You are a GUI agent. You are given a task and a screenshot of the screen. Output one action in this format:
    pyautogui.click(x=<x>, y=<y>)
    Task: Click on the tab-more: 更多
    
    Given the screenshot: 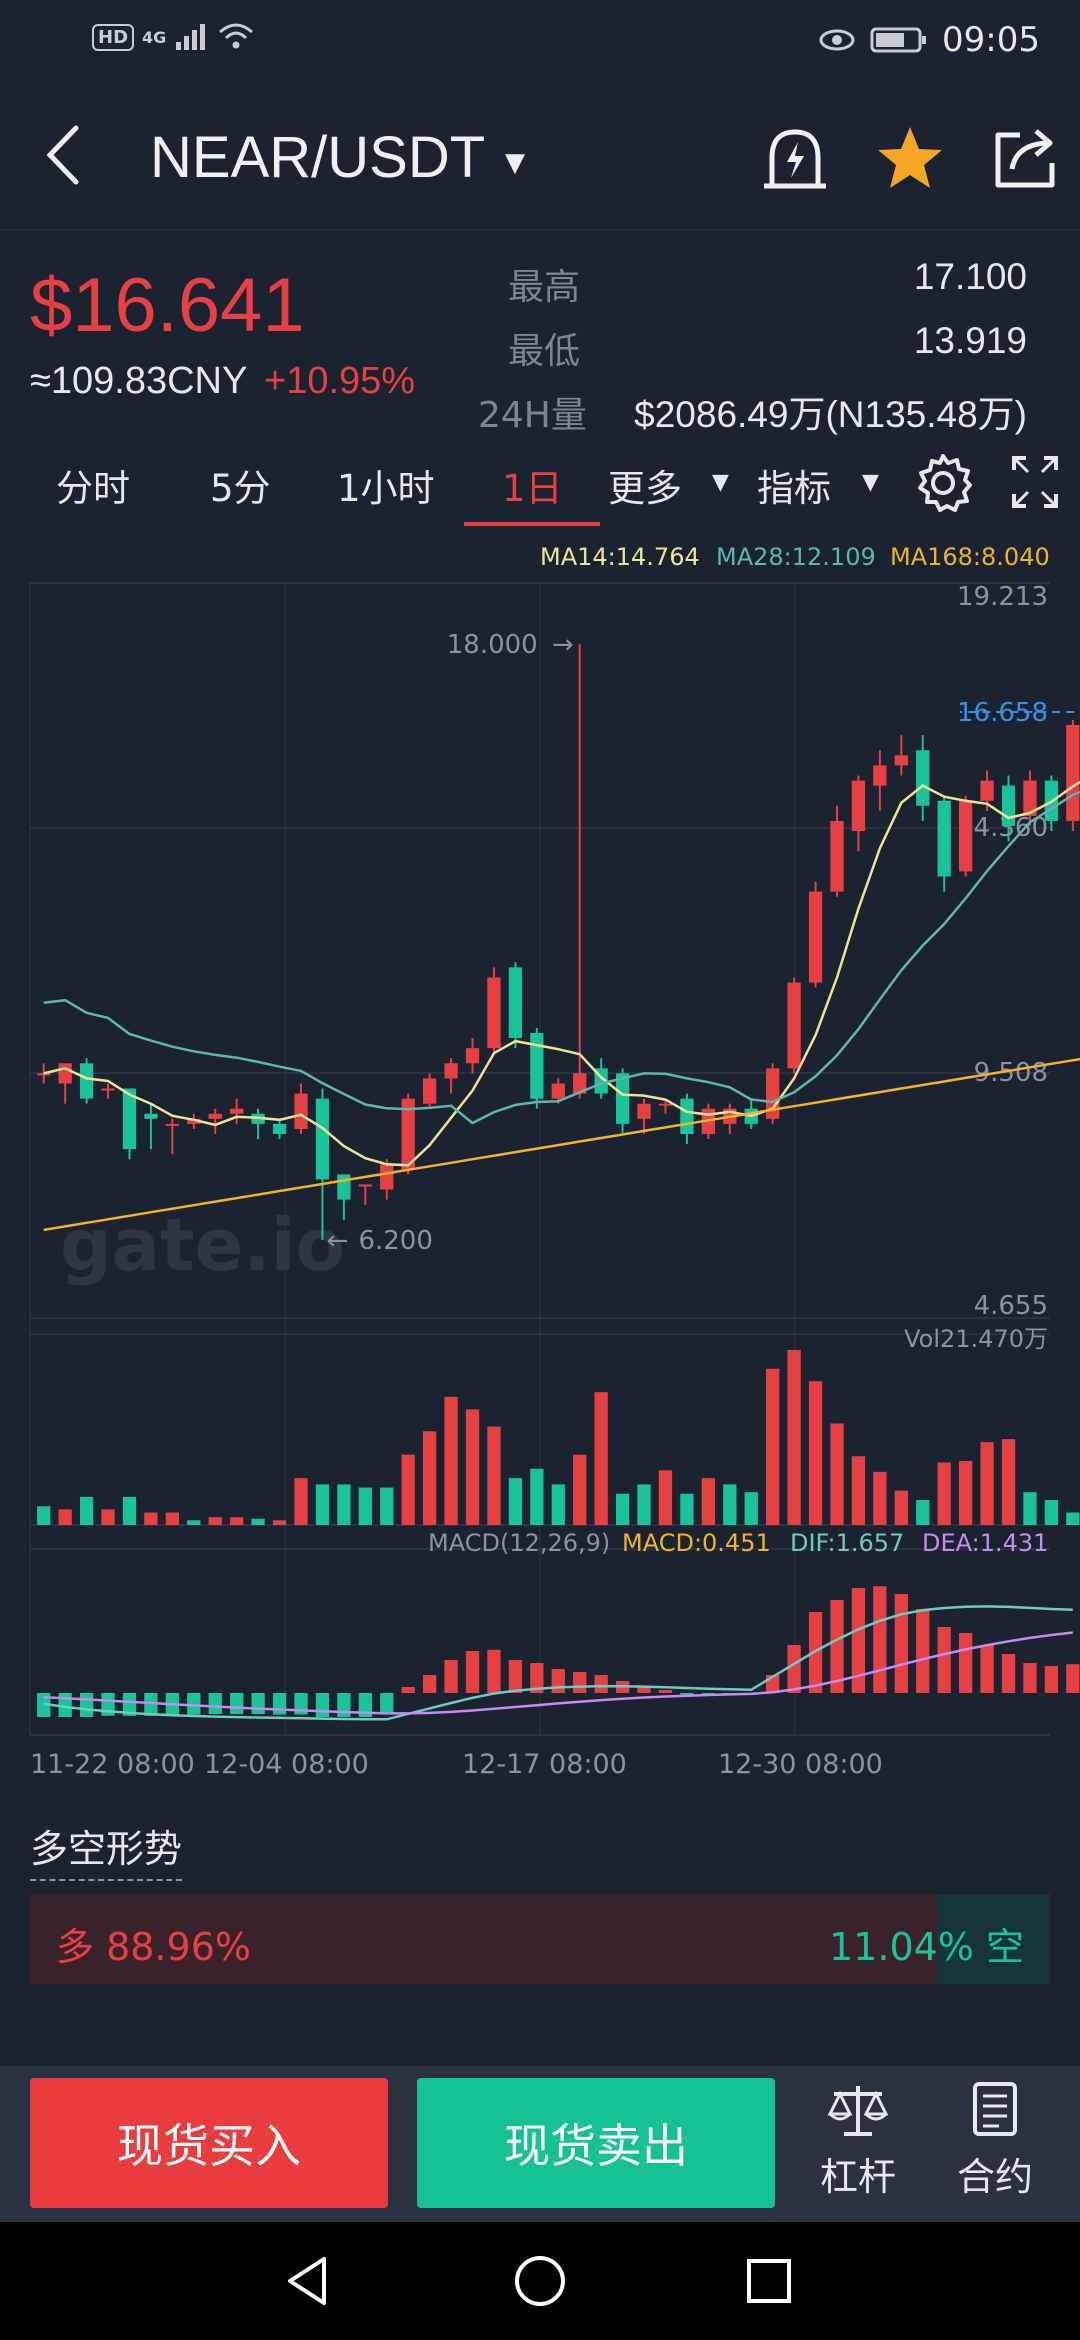 What is the action you would take?
    pyautogui.click(x=645, y=488)
    